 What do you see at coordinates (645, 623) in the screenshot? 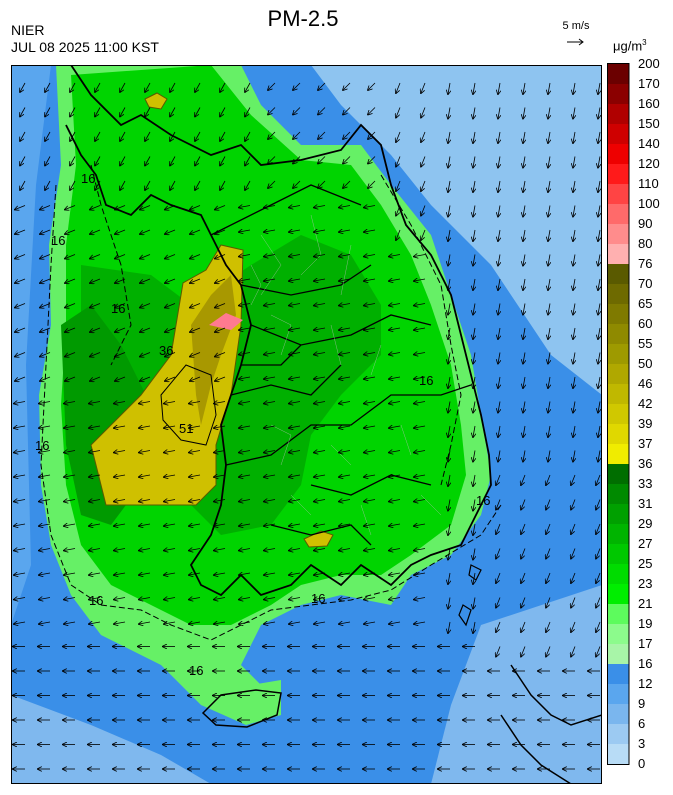
I see `colorbar-tick-label: 19` at bounding box center [645, 623].